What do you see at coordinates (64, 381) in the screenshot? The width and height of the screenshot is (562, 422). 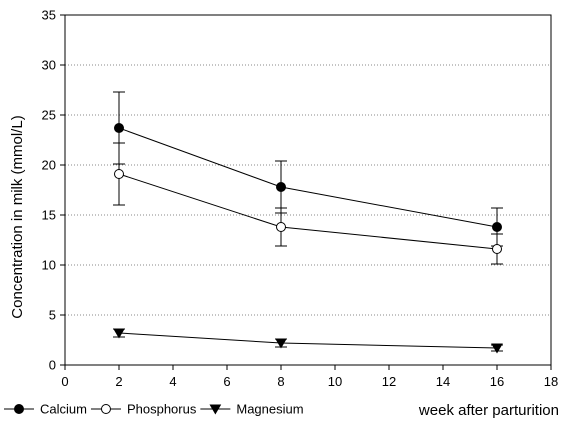 I see `x-tick-label: 0` at bounding box center [64, 381].